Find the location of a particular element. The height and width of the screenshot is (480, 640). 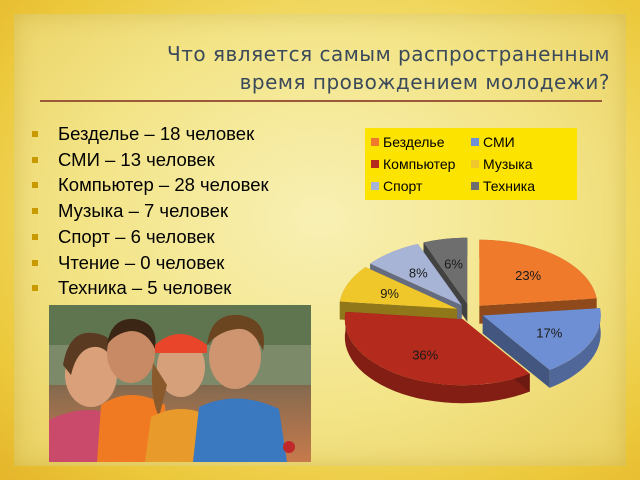

bullet-item: СМИ – 13 человек is located at coordinates (190, 160).